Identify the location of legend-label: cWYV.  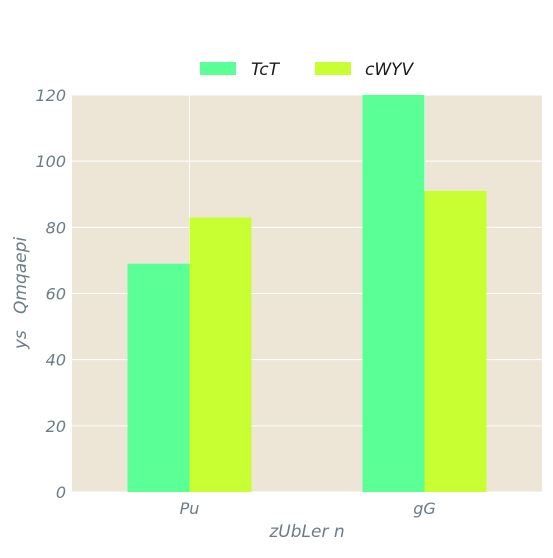
(390, 70).